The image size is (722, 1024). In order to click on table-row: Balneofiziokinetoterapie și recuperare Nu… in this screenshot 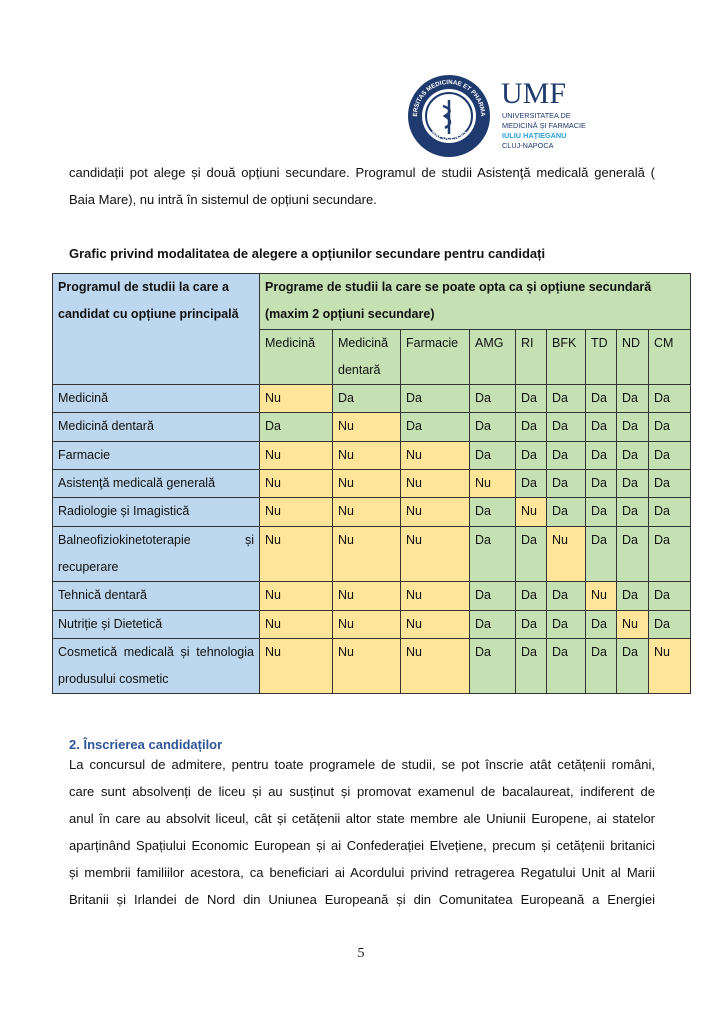, I will do `click(371, 554)`.